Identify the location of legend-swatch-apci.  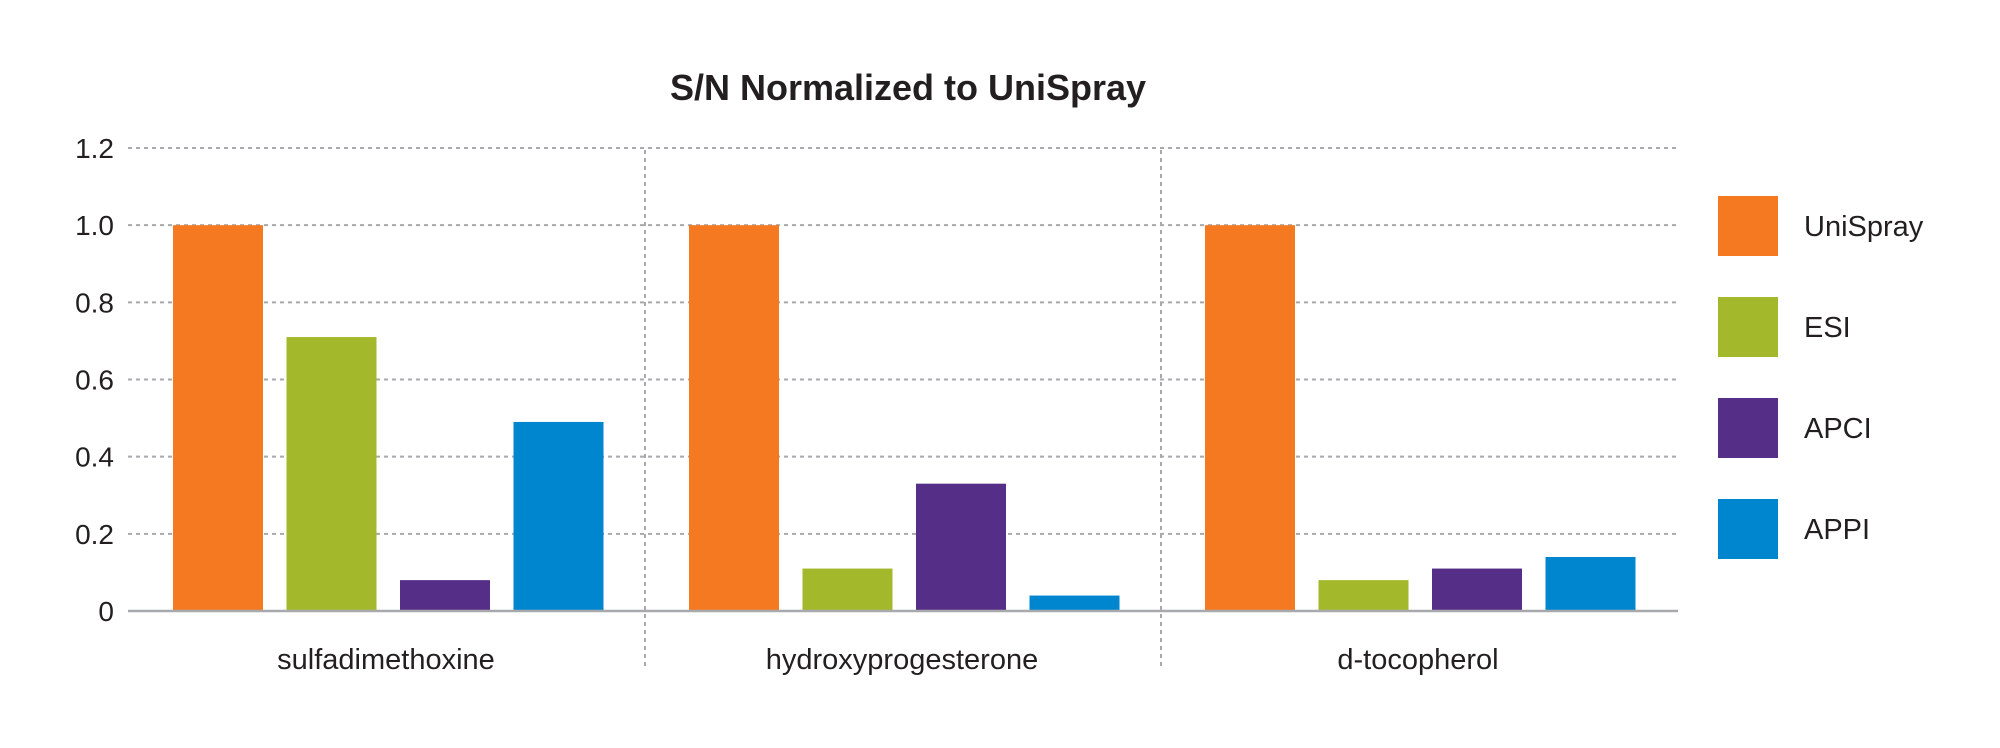
(1748, 428).